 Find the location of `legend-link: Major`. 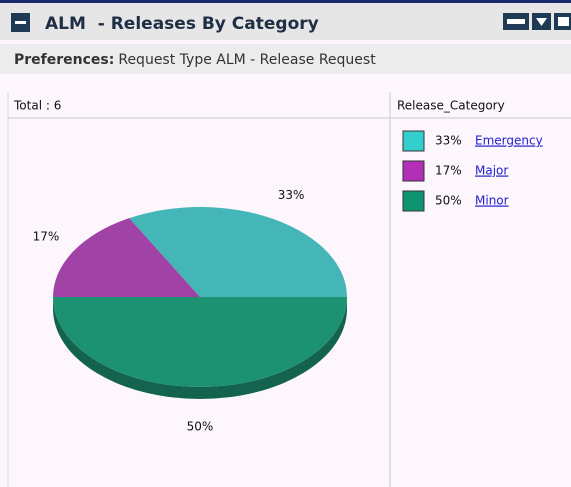

legend-link: Major is located at coordinates (491, 171).